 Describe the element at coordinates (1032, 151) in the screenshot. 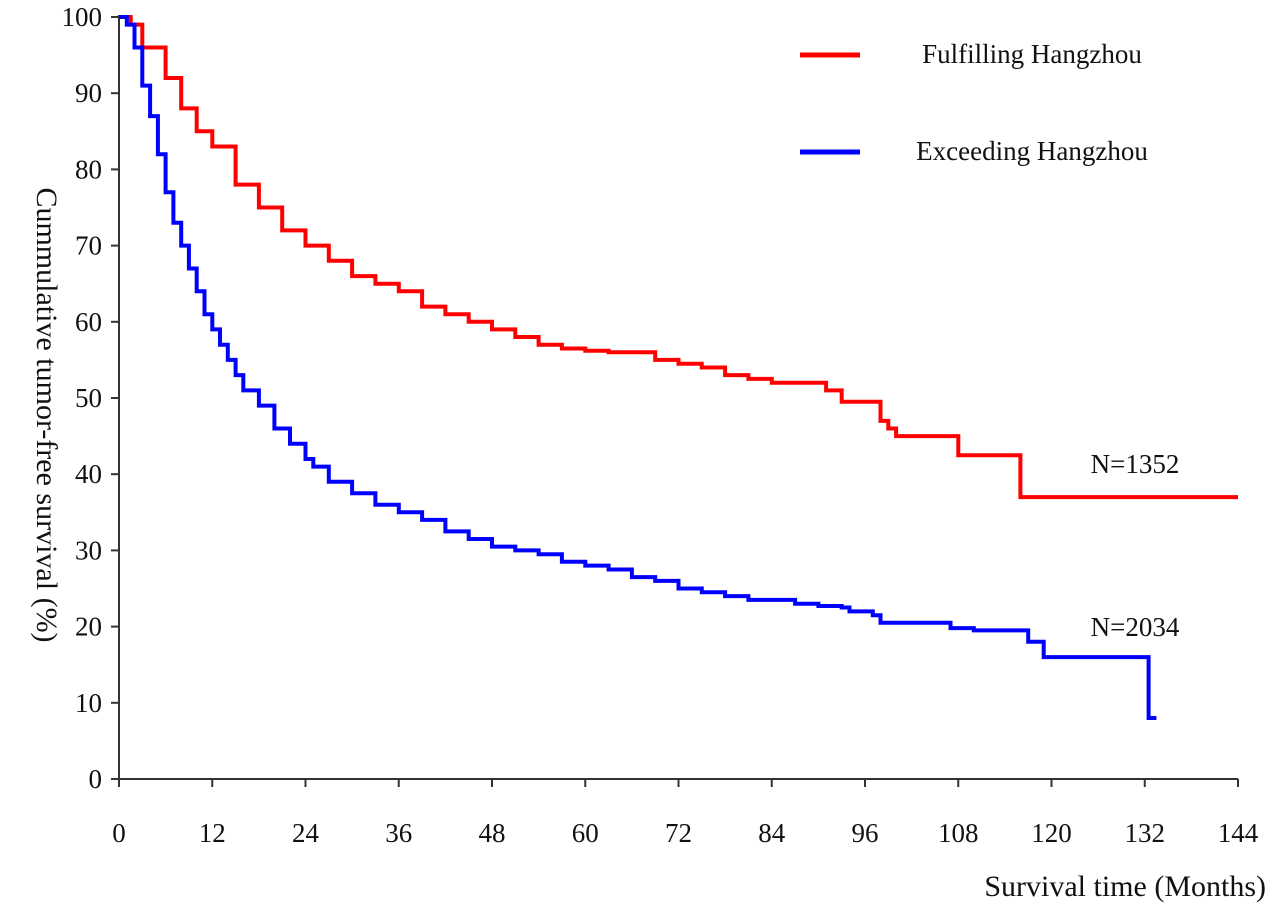

I see `legend-label-exceeding-hangzhou: Exceeding Hangzhou` at that location.